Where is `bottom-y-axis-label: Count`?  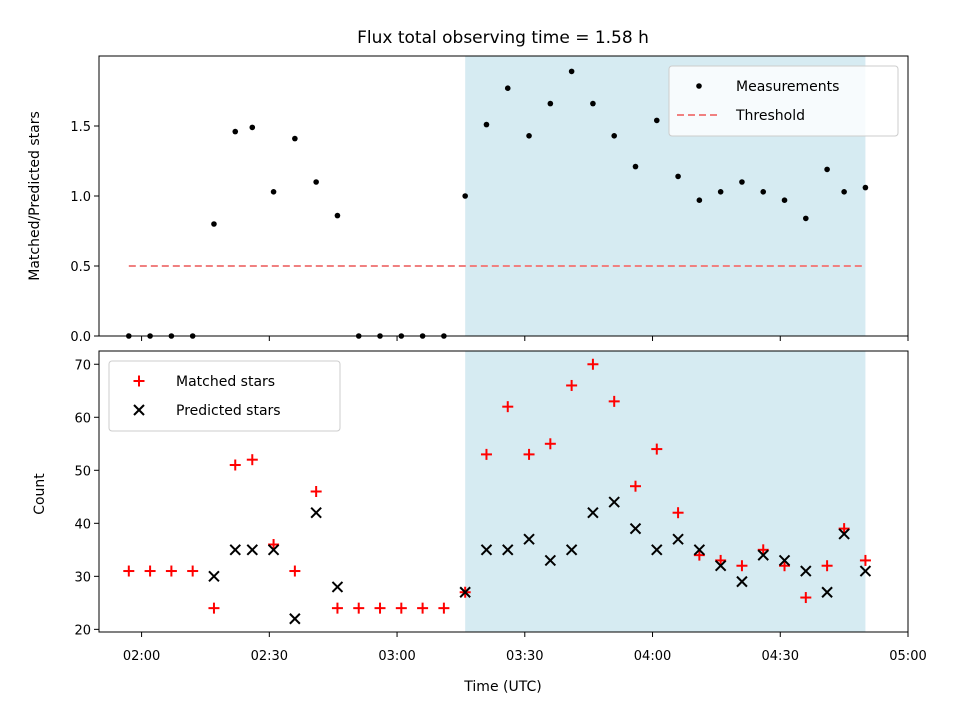
bottom-y-axis-label: Count is located at coordinates (40, 494).